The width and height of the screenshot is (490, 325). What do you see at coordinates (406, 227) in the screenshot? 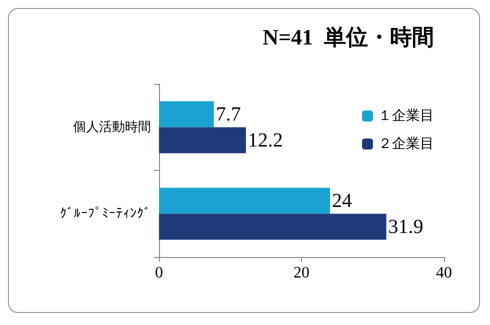
I see `data-label: 31.9` at bounding box center [406, 227].